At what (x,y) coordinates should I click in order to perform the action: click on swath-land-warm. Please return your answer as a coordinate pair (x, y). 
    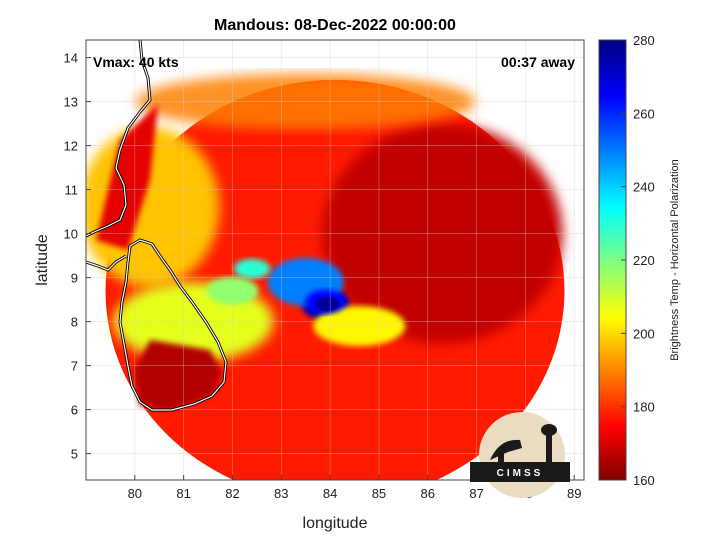
    Looking at the image, I should click on (178, 375).